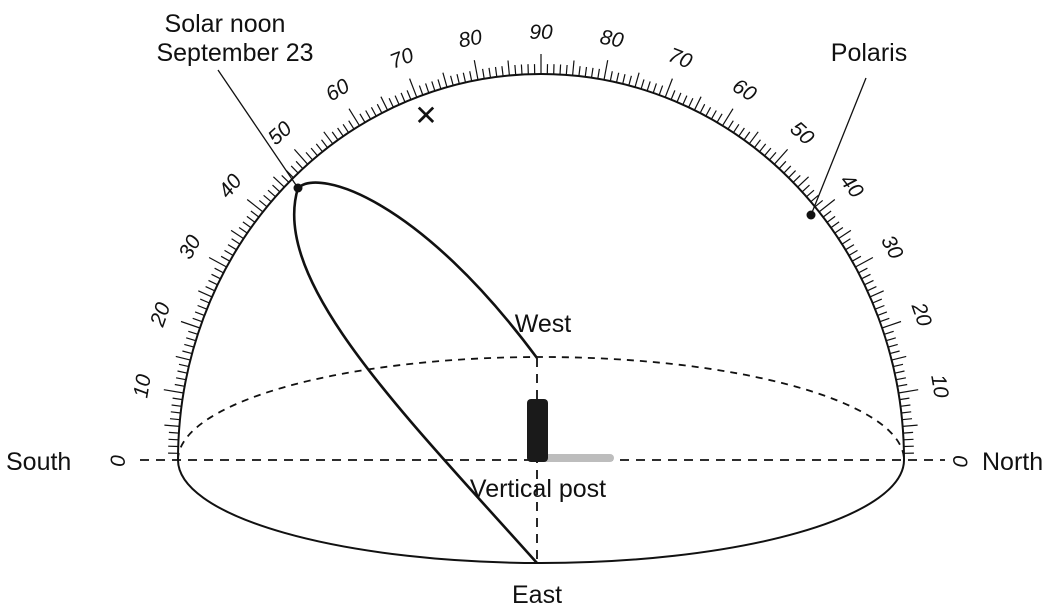 The height and width of the screenshot is (616, 1054). What do you see at coordinates (744, 90) in the screenshot?
I see `scale-number-north: 60` at bounding box center [744, 90].